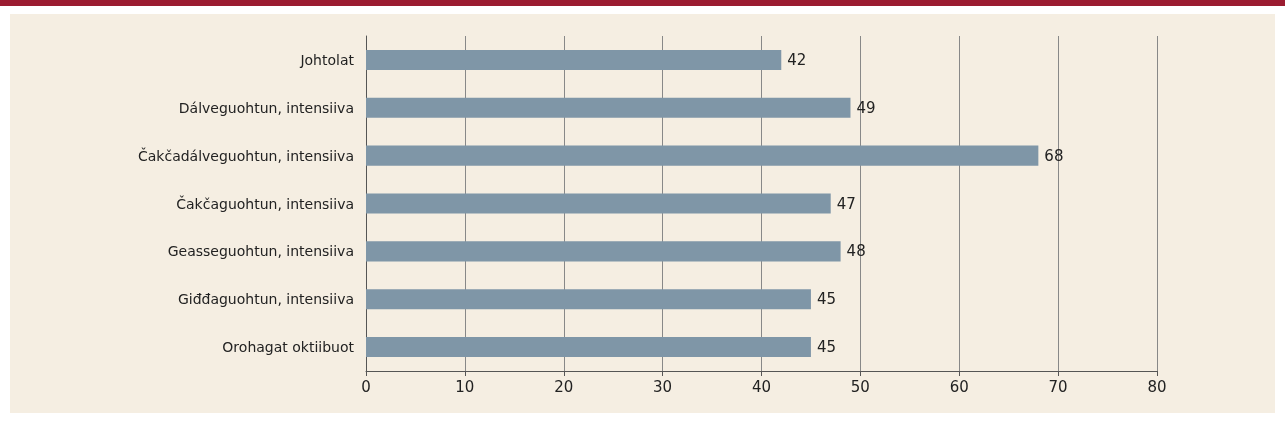 This screenshot has width=1285, height=423. Describe the element at coordinates (366, 386) in the screenshot. I see `x-tick-label: 0` at that location.